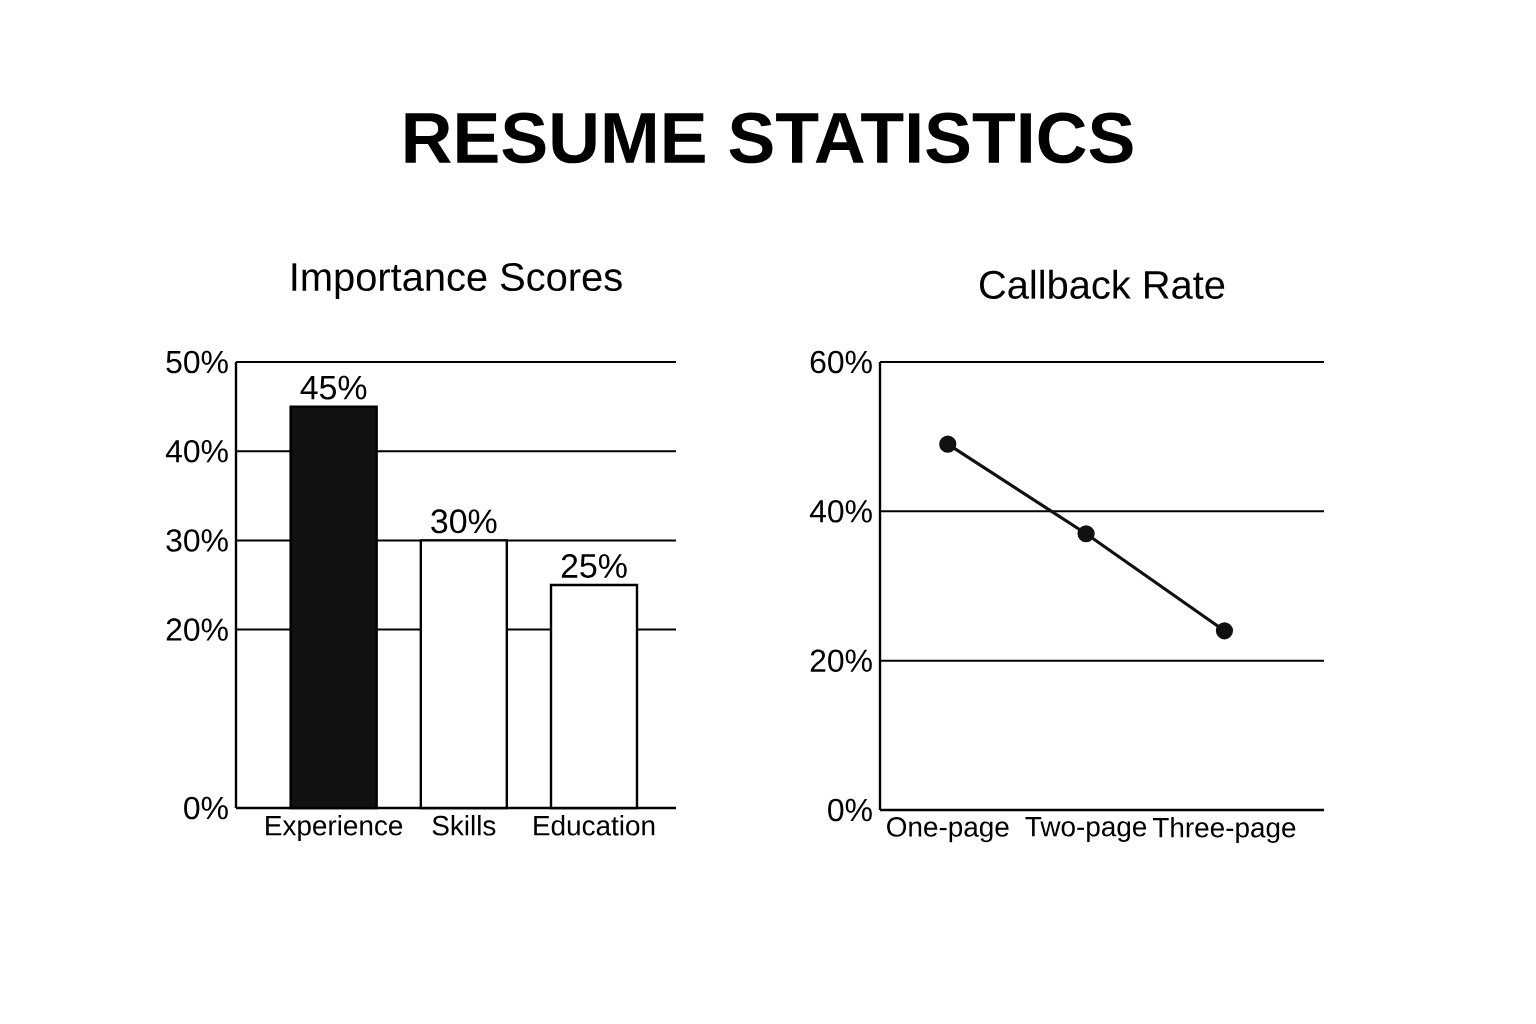 Image resolution: width=1536 pixels, height=1024 pixels. What do you see at coordinates (464, 825) in the screenshot?
I see `x-tick-label: Skills` at bounding box center [464, 825].